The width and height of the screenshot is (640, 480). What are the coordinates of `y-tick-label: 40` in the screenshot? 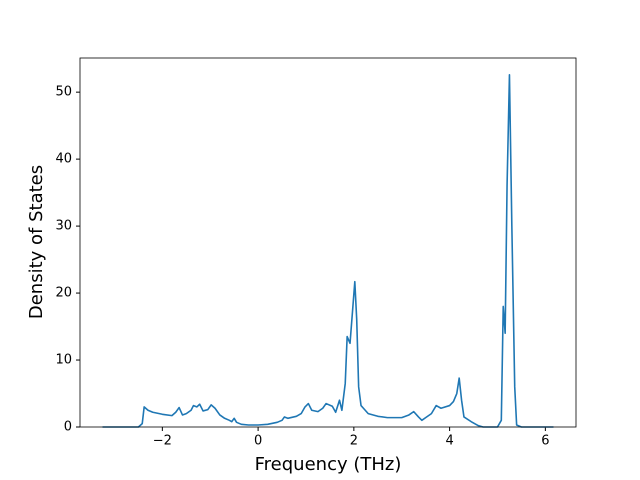 It's located at (63, 159).